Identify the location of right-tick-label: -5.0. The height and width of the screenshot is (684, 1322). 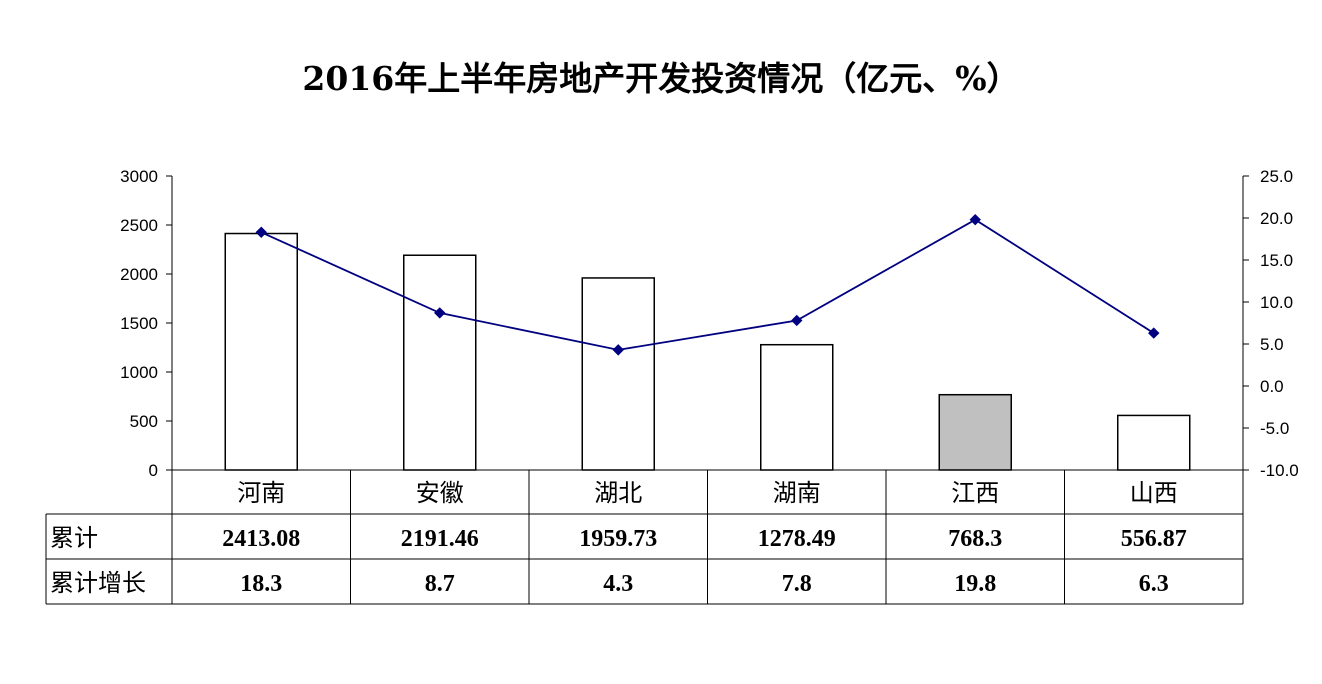
(1274, 428).